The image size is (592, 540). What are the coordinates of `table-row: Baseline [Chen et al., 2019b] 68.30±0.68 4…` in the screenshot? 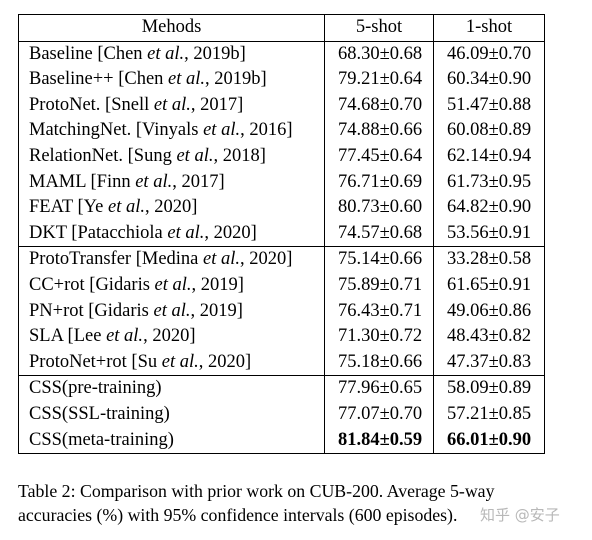 It's located at (281, 54).